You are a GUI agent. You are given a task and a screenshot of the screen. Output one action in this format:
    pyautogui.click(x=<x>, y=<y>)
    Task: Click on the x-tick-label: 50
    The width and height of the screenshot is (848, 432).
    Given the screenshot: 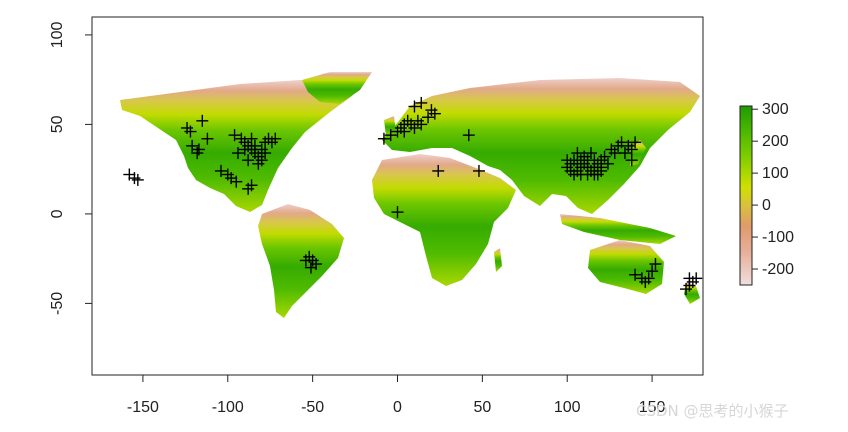 What is the action you would take?
    pyautogui.click(x=482, y=407)
    